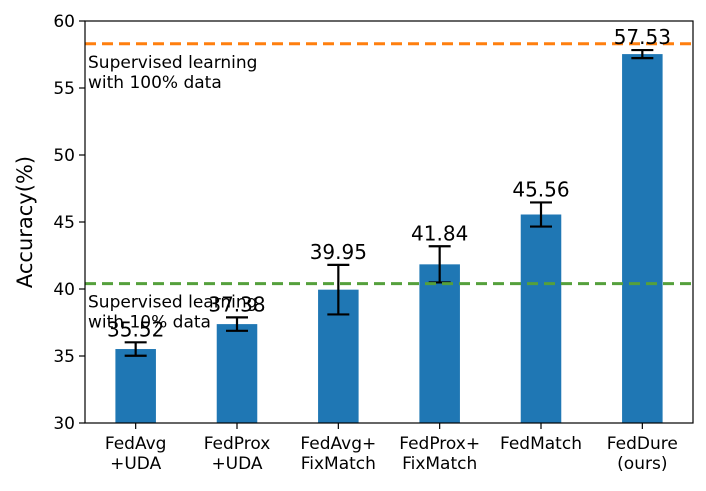 The width and height of the screenshot is (706, 491). I want to click on y-tick-label: 55, so click(64, 89).